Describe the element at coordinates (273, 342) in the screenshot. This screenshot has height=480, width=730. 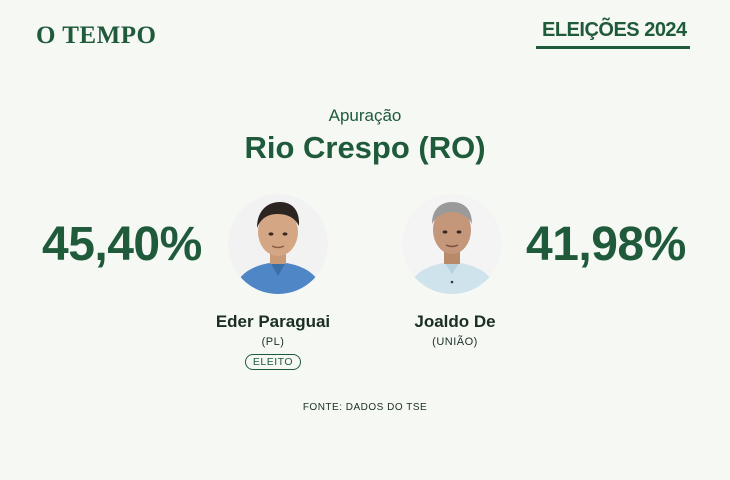
I see `candidate-1-party: (PL)` at that location.